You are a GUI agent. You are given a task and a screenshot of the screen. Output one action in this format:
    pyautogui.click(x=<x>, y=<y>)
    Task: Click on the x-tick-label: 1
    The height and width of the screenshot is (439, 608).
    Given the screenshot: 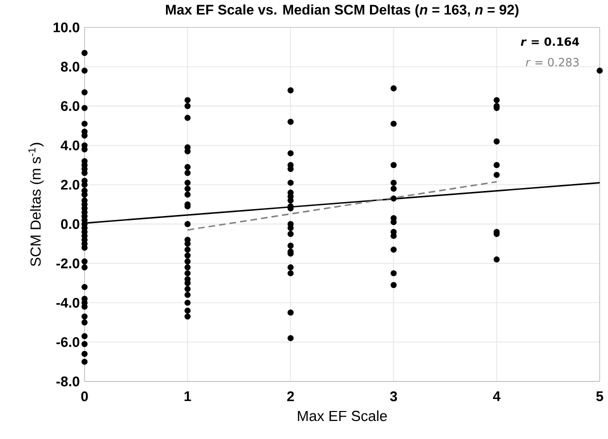 What is the action you would take?
    pyautogui.click(x=188, y=396)
    